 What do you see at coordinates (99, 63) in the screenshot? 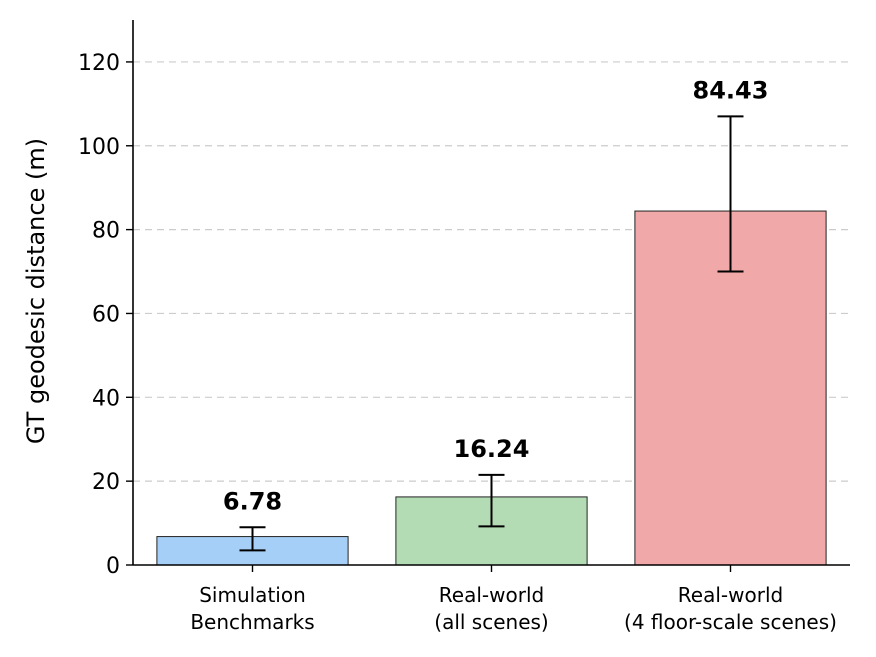
I see `y-tick-label-120: 120` at bounding box center [99, 63].